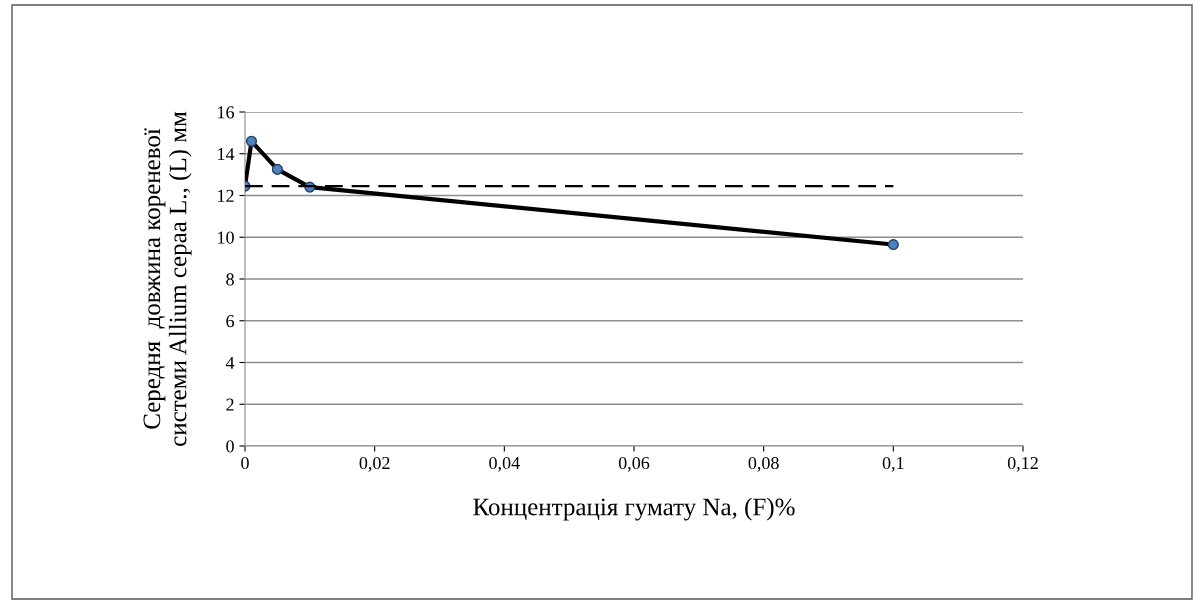 The height and width of the screenshot is (604, 1202). I want to click on x-axis-title: Концентрація гумату Na, (F)%, so click(634, 509).